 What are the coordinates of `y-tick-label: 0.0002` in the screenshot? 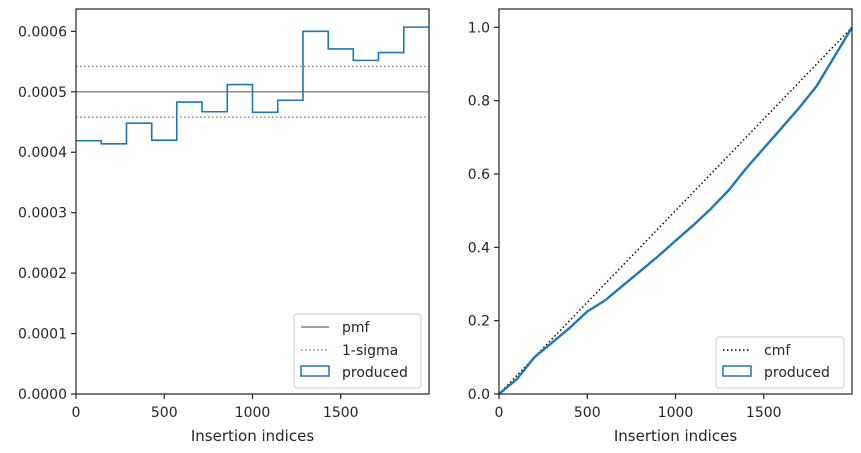 It's located at (42, 274).